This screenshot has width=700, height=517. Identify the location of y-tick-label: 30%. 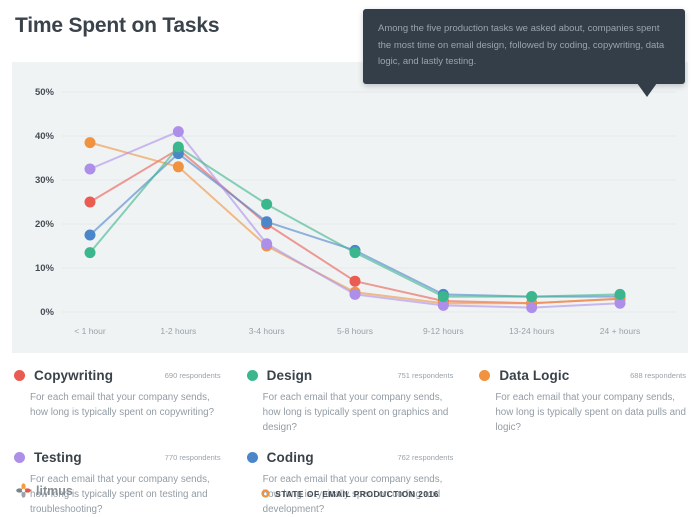
(45, 180).